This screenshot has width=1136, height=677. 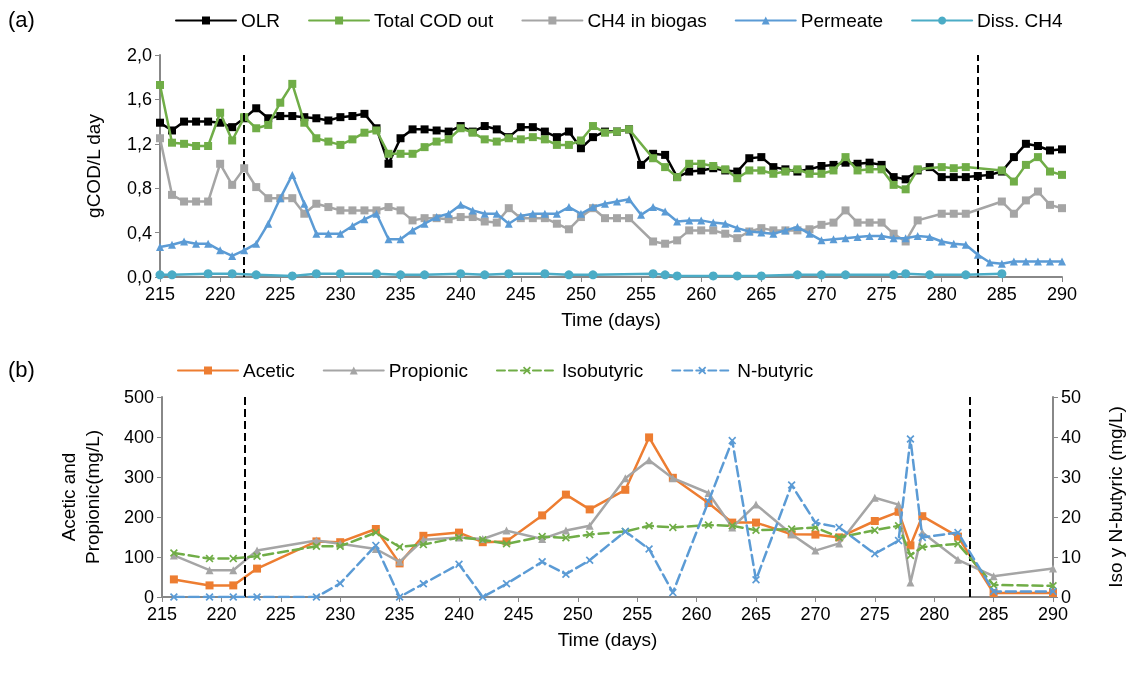 I want to click on y-axis-title: Acetic and Propionic(mg/L), so click(x=80, y=497).